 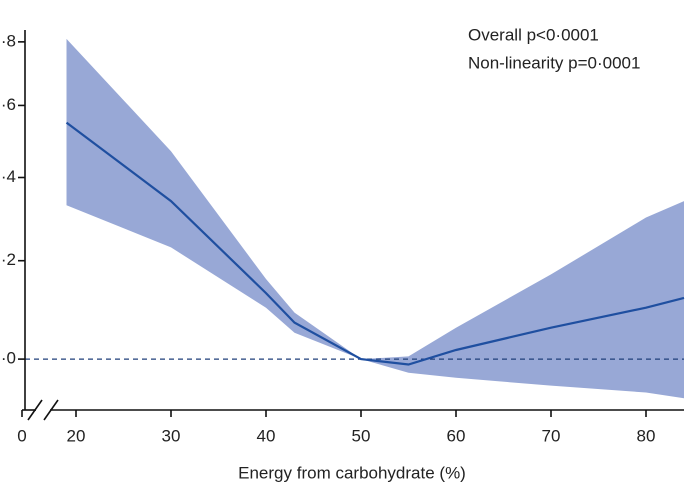 What do you see at coordinates (171, 435) in the screenshot?
I see `x-tick-label: 30` at bounding box center [171, 435].